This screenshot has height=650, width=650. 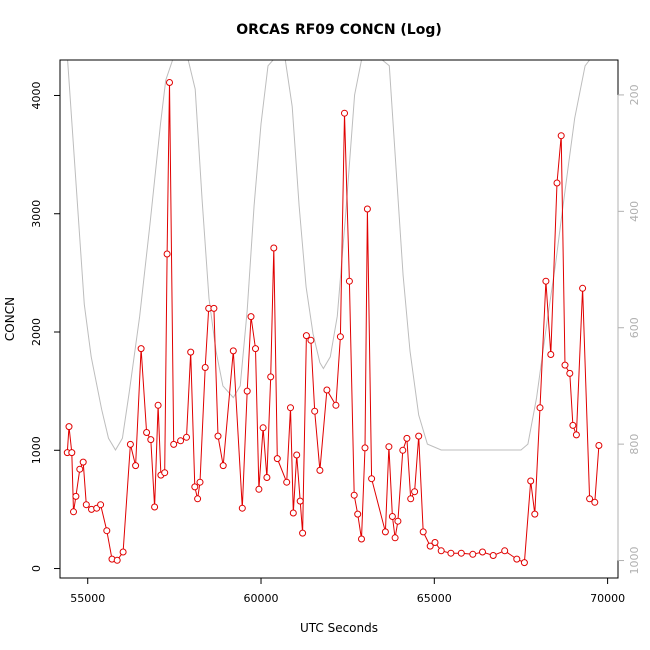 I want to click on y2-tick-label: 600, so click(x=634, y=327).